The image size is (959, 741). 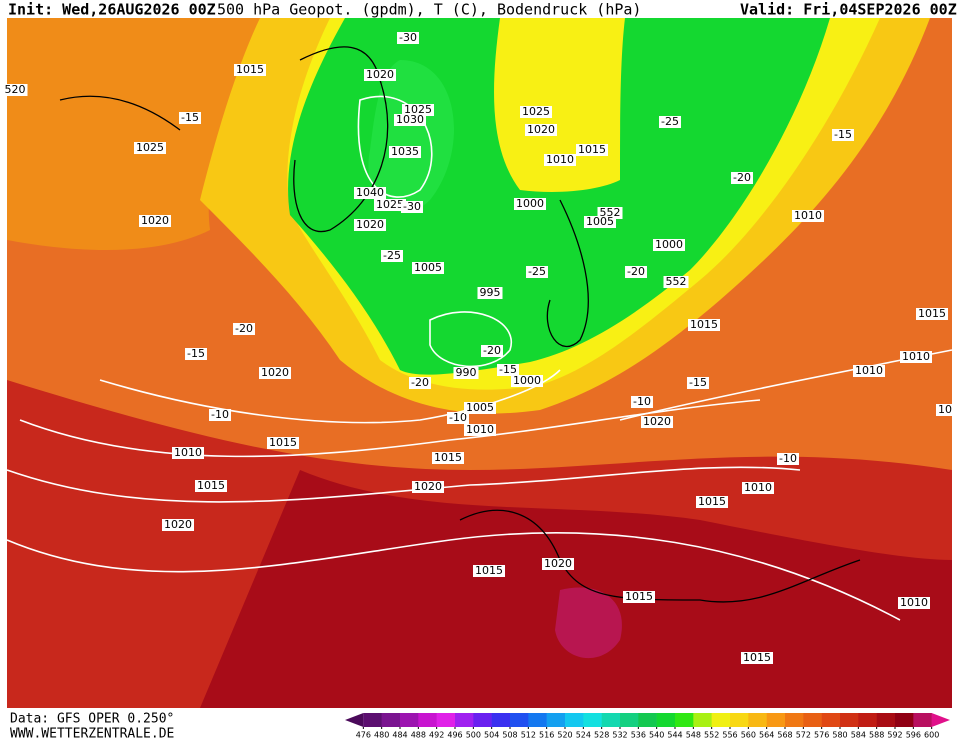 What do you see at coordinates (848, 10) in the screenshot?
I see `valid-time: Valid: Fri,04SEP2026 00Z` at bounding box center [848, 10].